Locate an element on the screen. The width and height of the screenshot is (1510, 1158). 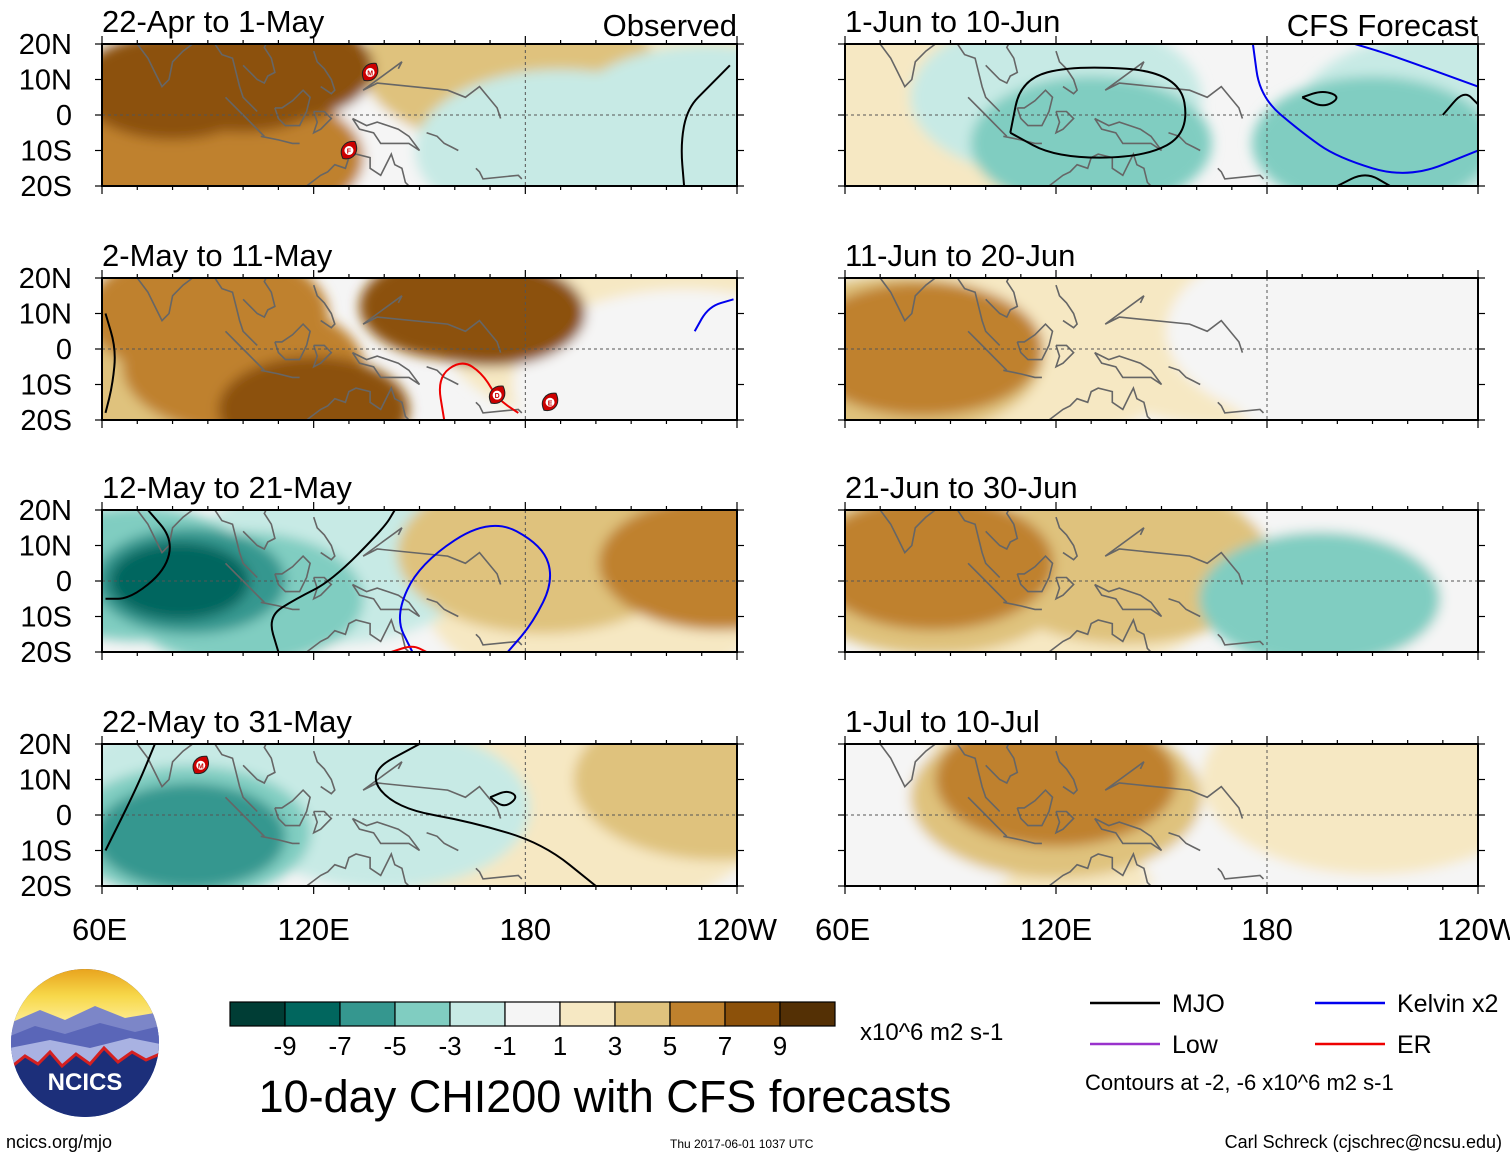
storm-marker: M is located at coordinates (370, 72).